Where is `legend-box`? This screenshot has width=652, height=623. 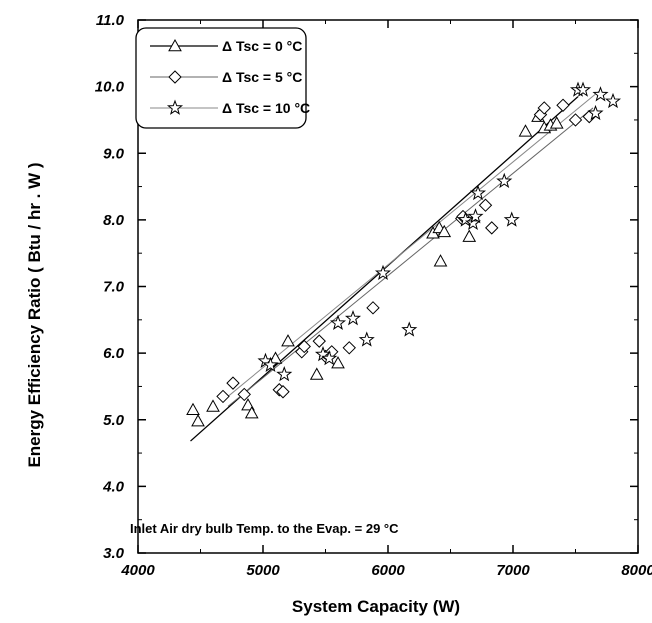 legend-box is located at coordinates (221, 78).